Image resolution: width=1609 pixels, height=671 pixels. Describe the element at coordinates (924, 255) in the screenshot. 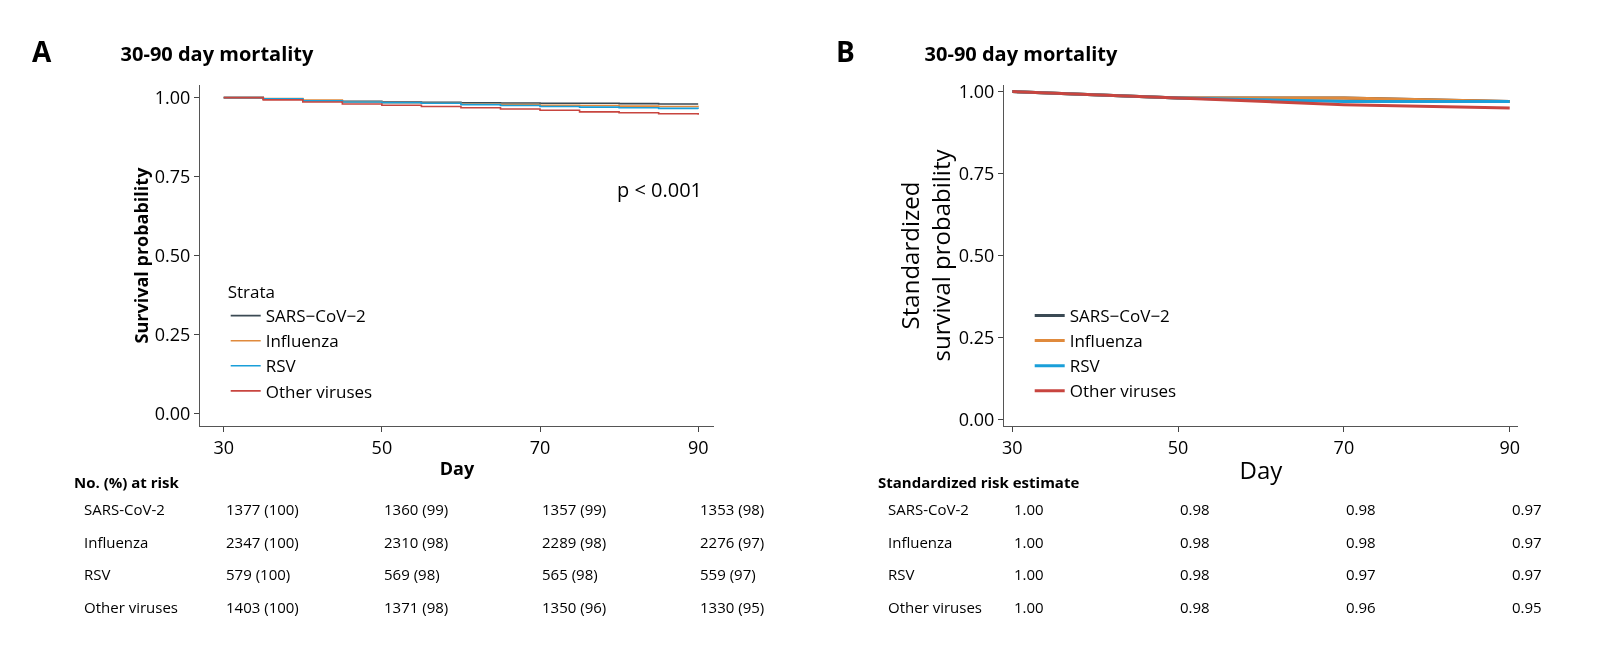

I see `y-axis-title: Standardized survival probability` at that location.